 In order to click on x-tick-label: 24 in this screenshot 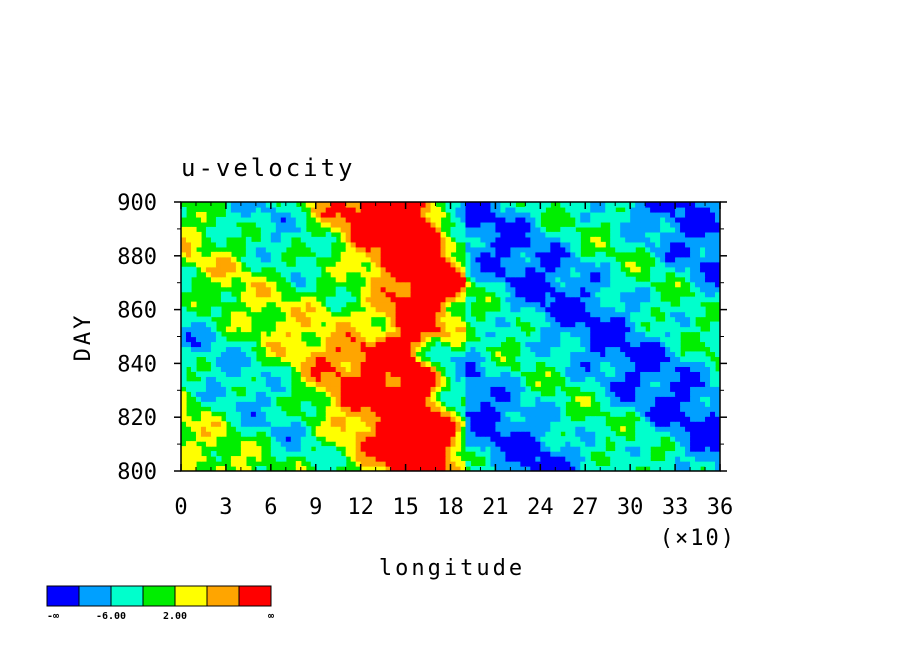, I will do `click(540, 507)`.